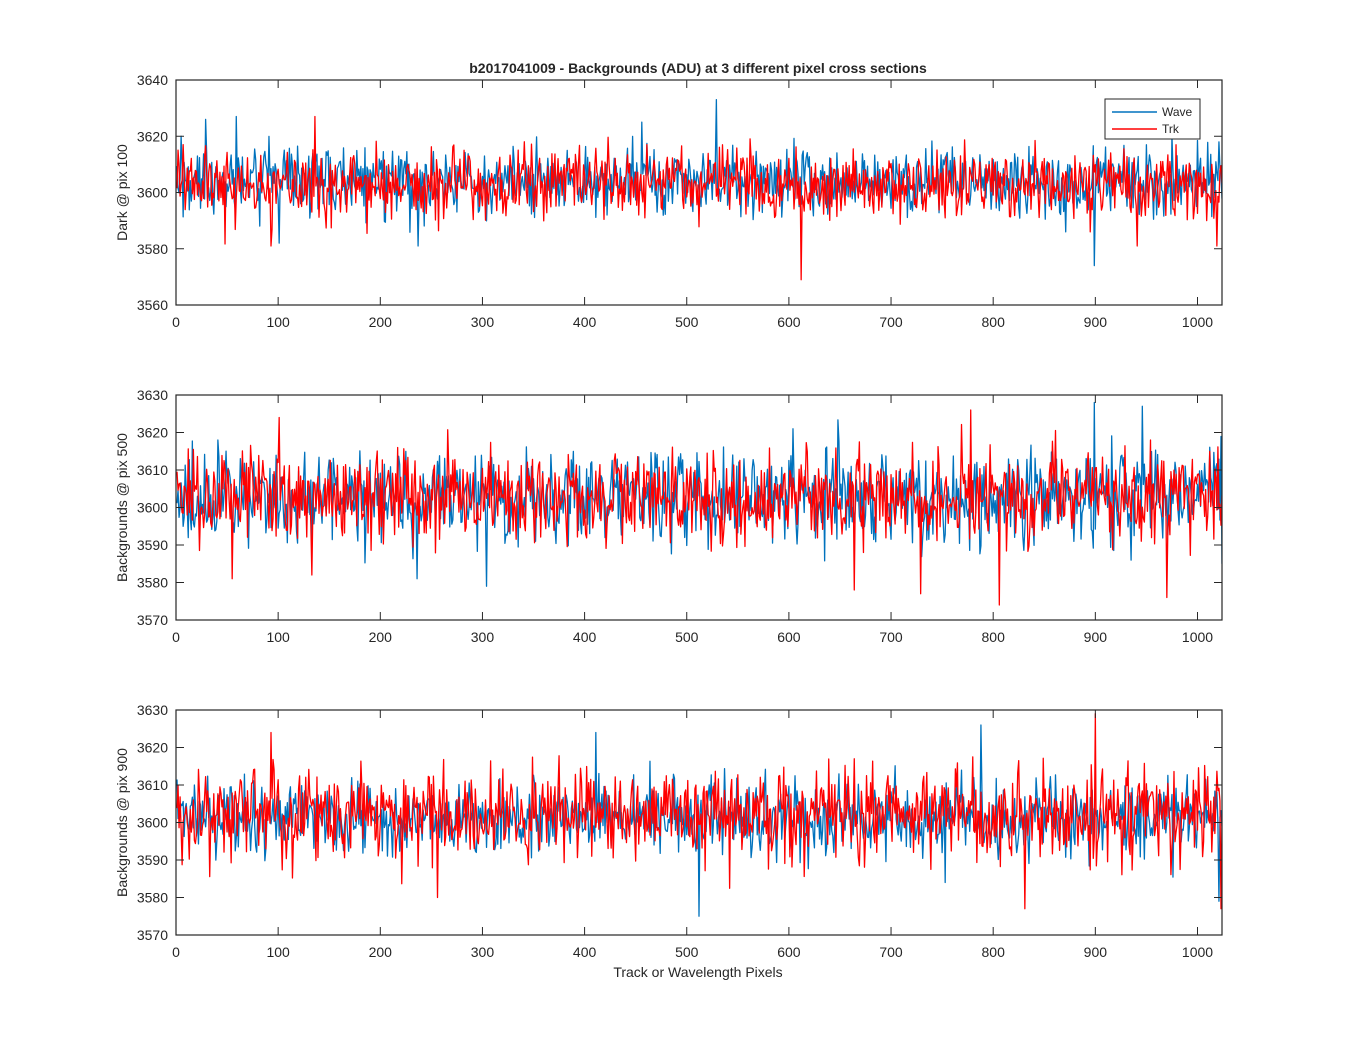 The height and width of the screenshot is (1050, 1350). Describe the element at coordinates (697, 972) in the screenshot. I see `x-axis-label: Track or Wavelength Pixels` at that location.